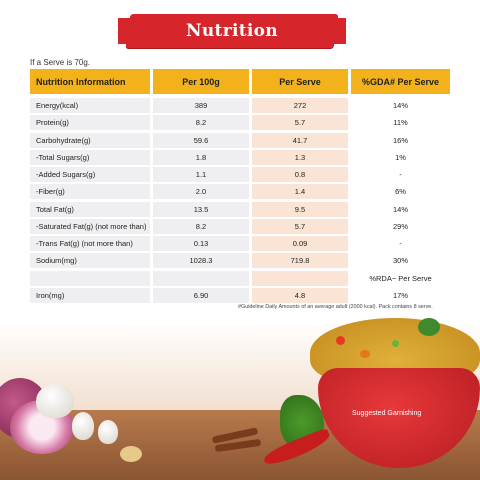 The width and height of the screenshot is (480, 480). What do you see at coordinates (400, 157) in the screenshot?
I see `gda-value: 1%` at bounding box center [400, 157].